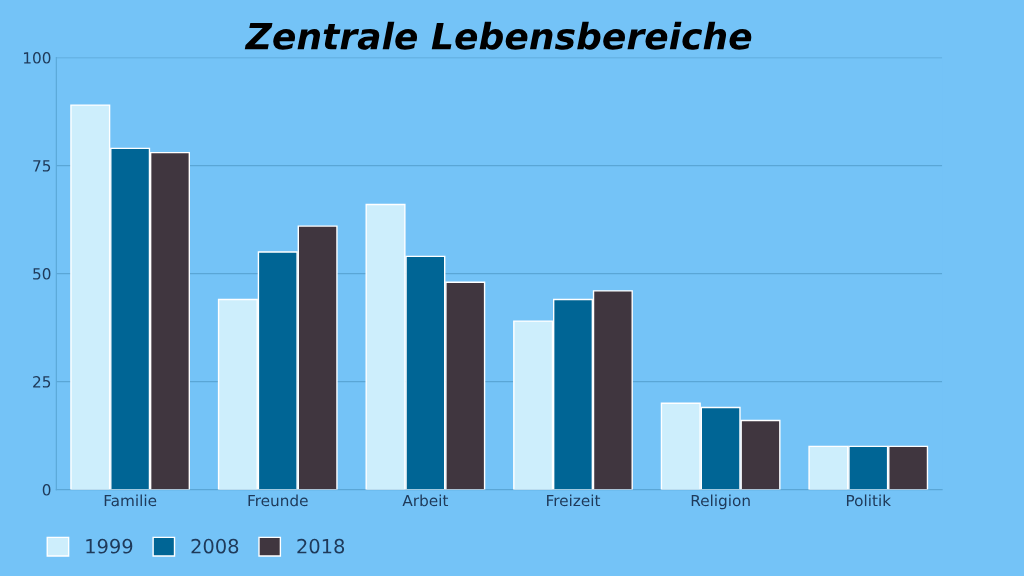 The height and width of the screenshot is (576, 1024). Describe the element at coordinates (42, 274) in the screenshot. I see `y-tick-label: 50` at that location.